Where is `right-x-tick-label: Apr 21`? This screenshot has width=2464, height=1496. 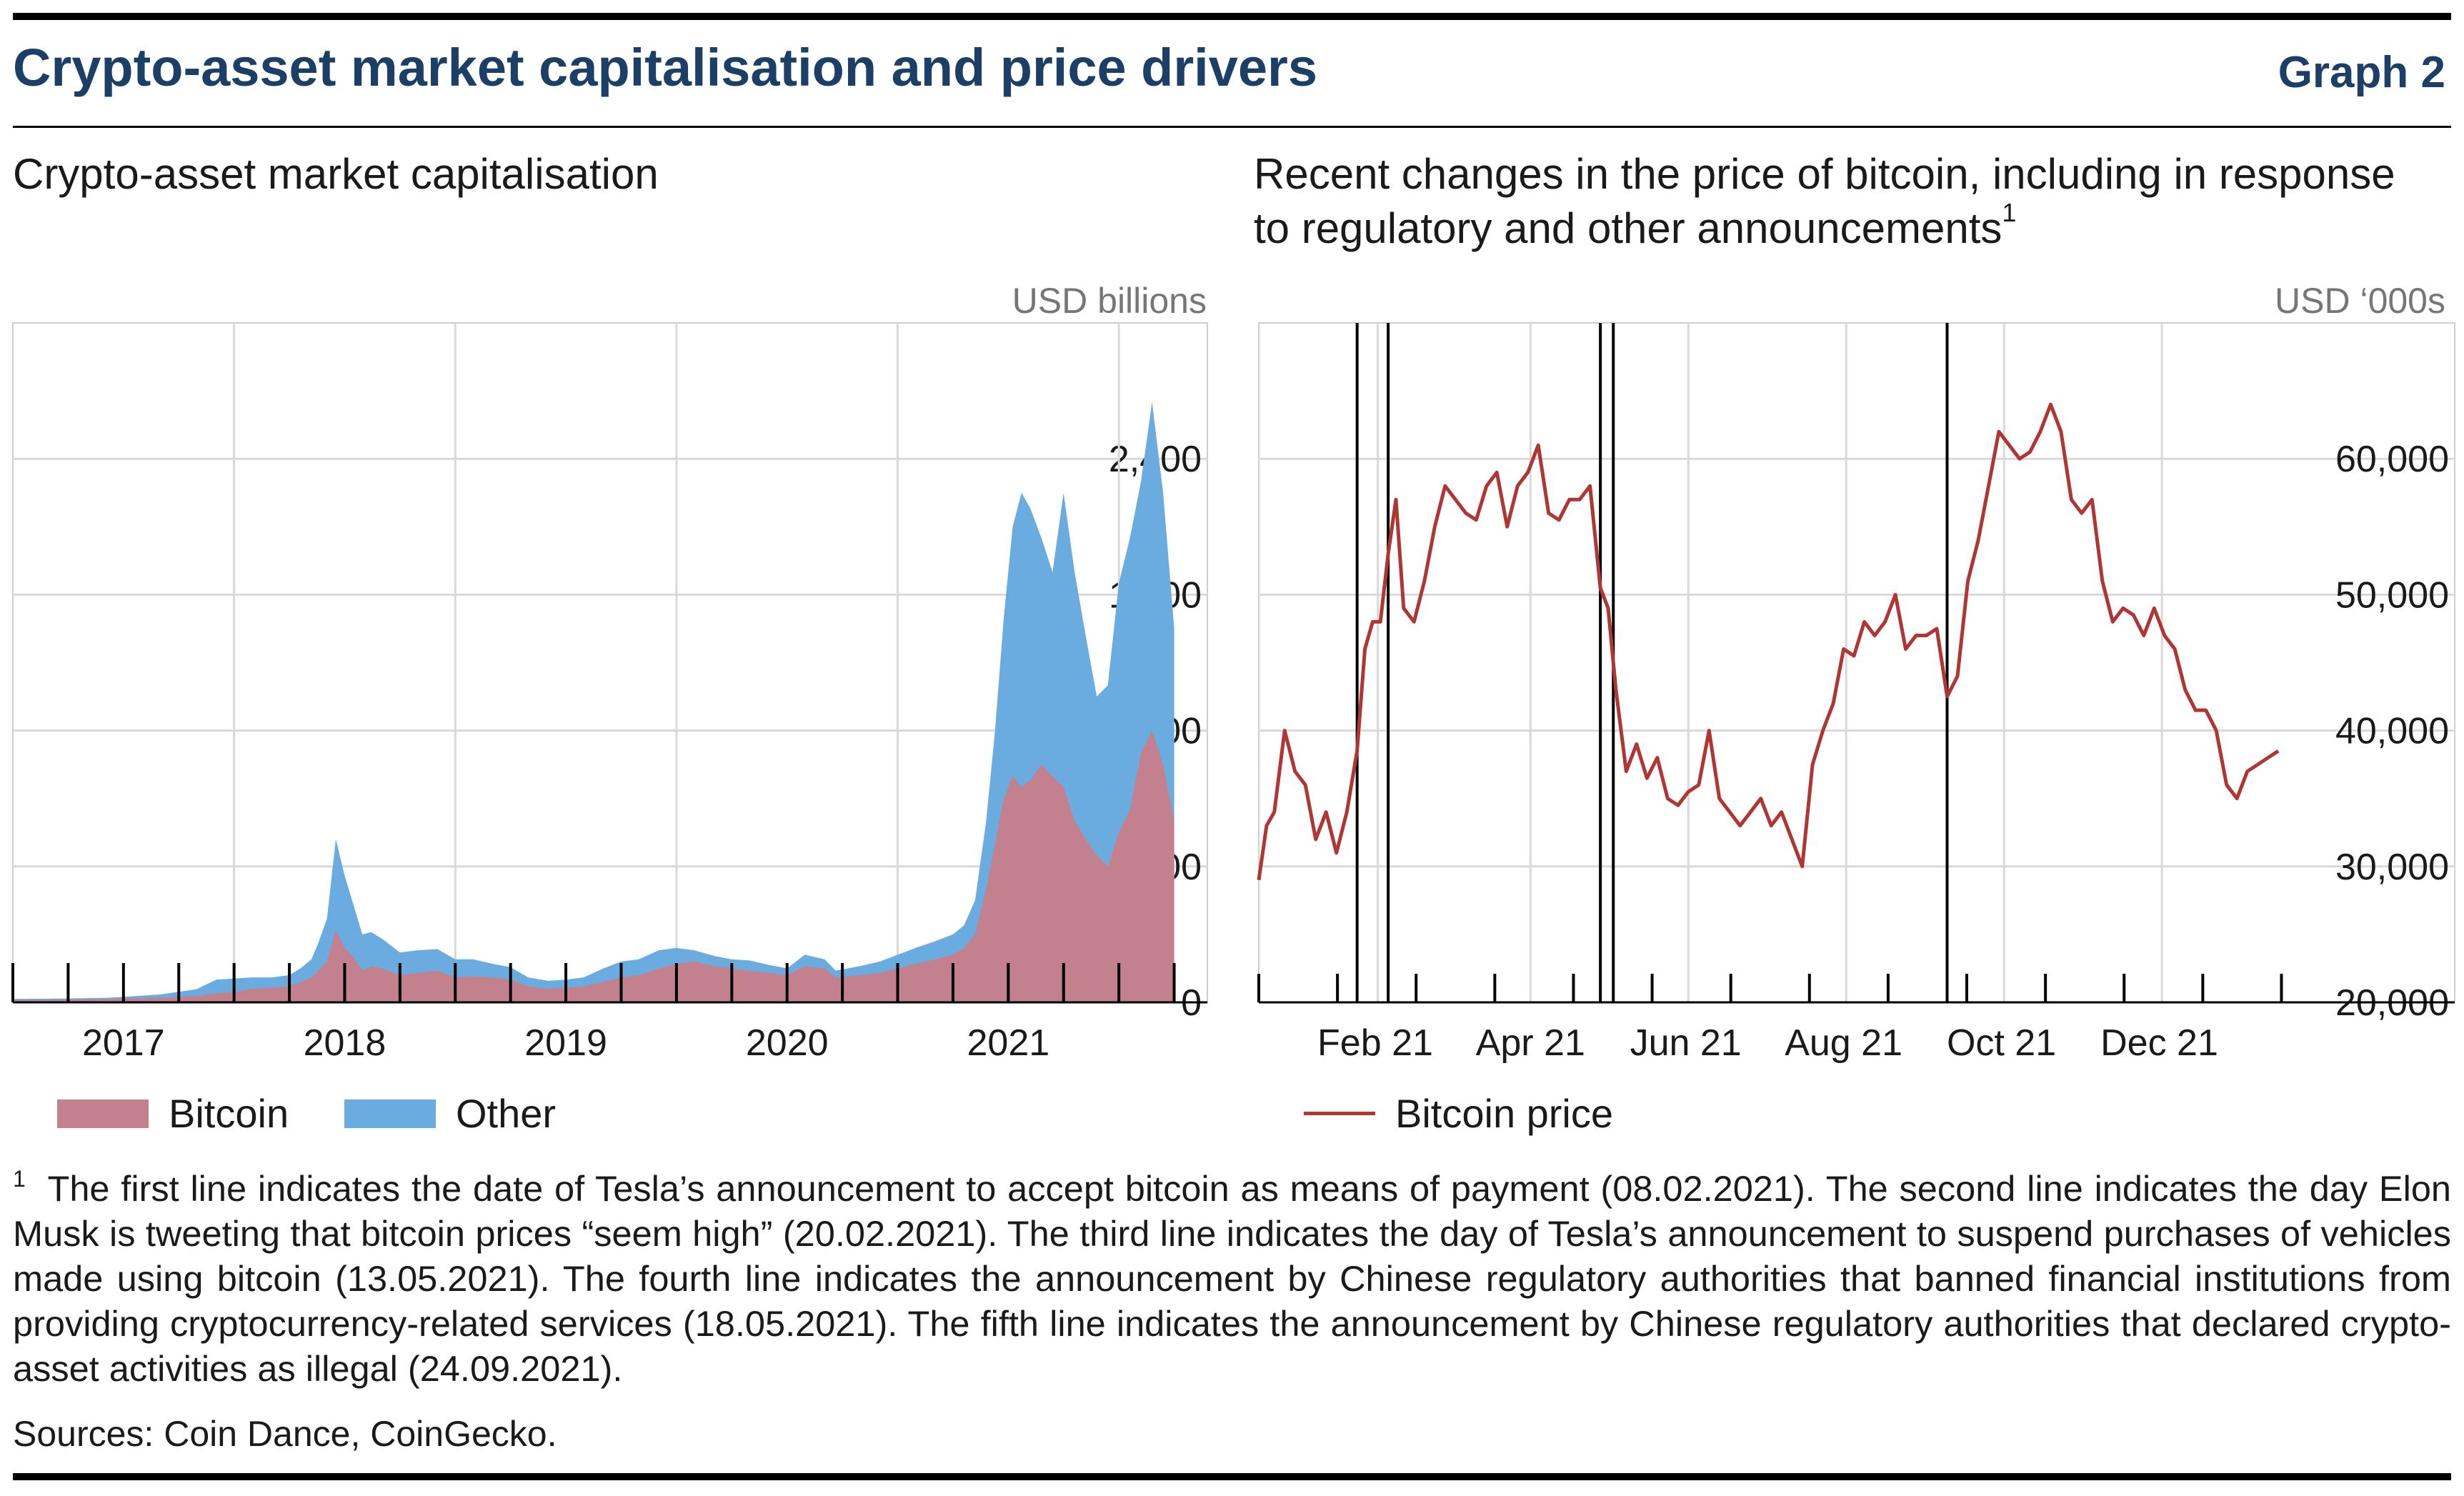
right-x-tick-label: Apr 21 is located at coordinates (1530, 1043).